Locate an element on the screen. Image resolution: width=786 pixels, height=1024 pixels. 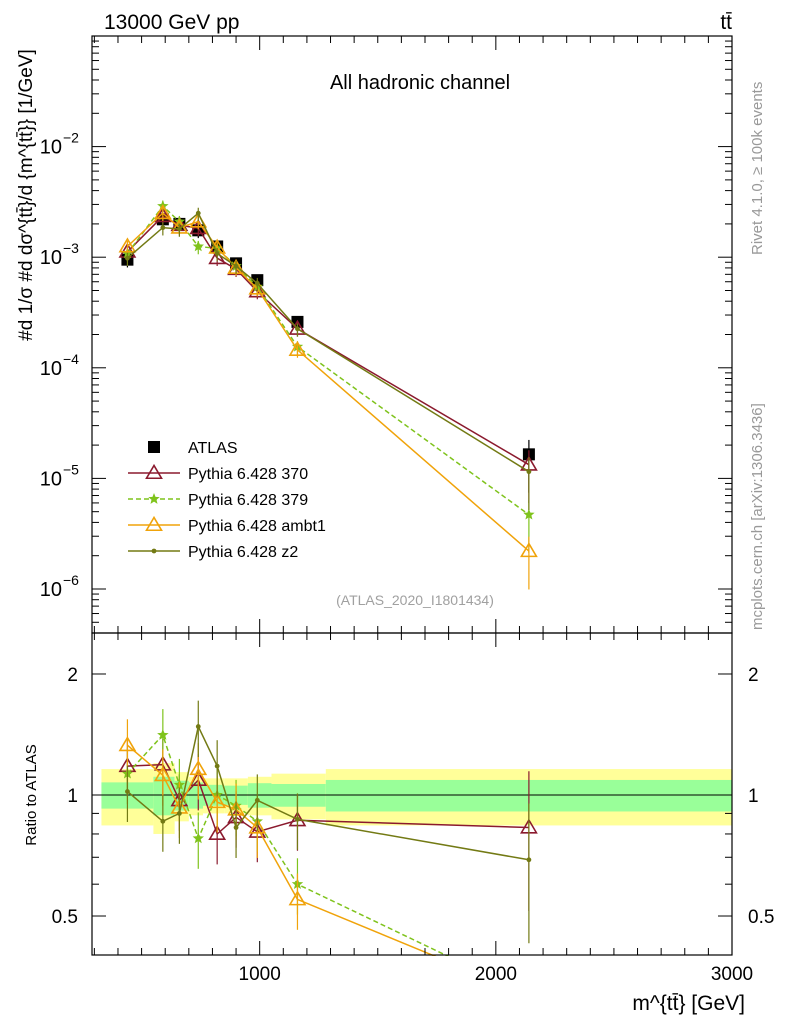
channel-title: All hadronic channel is located at coordinates (420, 83).